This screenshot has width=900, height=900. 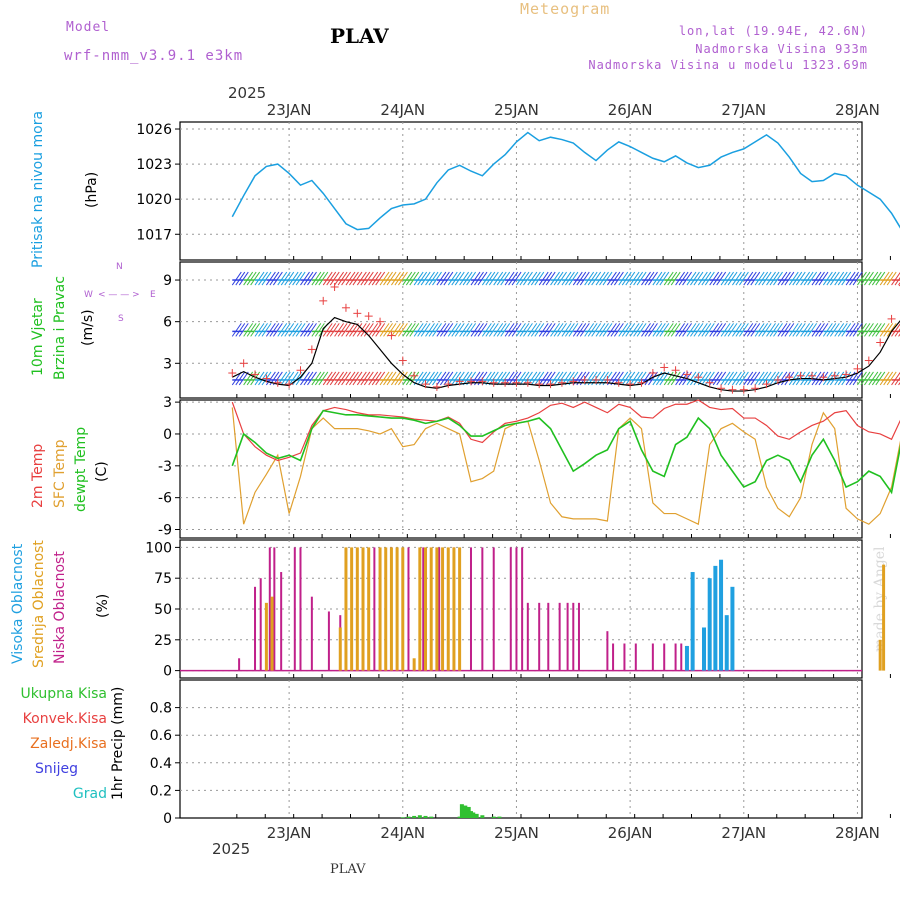 I want to click on y-tick-label: 6, so click(x=167, y=323).